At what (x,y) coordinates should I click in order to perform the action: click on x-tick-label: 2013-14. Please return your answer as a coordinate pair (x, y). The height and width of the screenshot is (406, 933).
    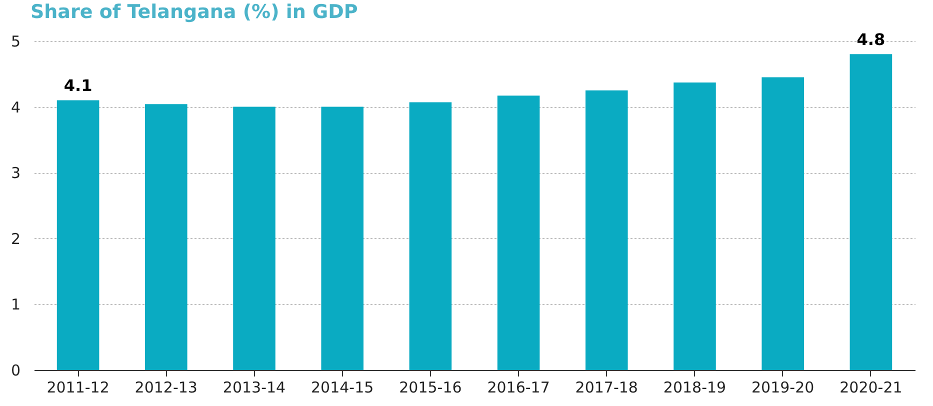
    Looking at the image, I should click on (254, 387).